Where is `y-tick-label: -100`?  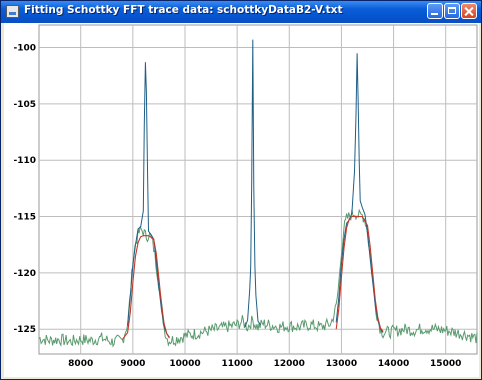 y-tick-label: -100 is located at coordinates (24, 49).